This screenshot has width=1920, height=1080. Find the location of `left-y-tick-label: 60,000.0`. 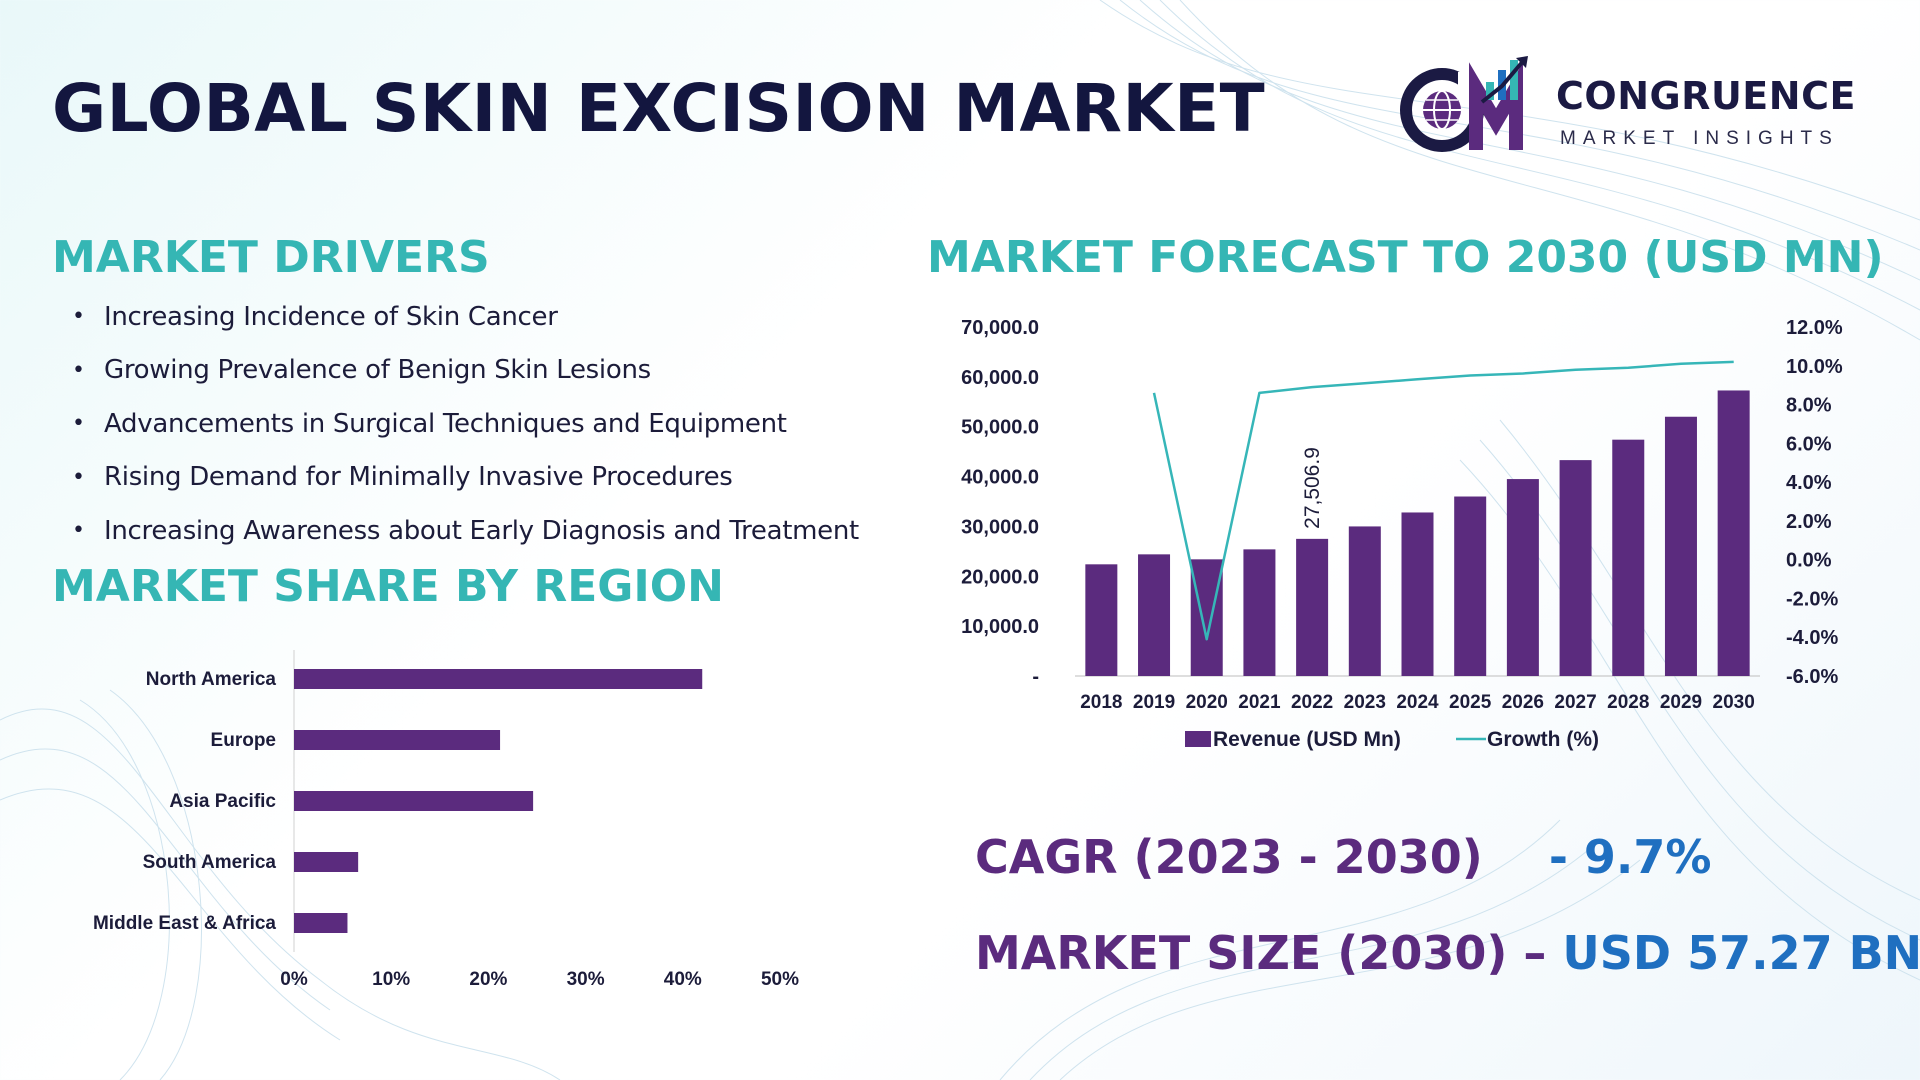

left-y-tick-label: 60,000.0 is located at coordinates (1000, 378).